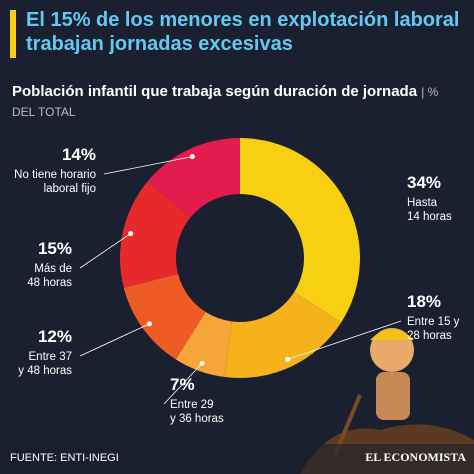 The height and width of the screenshot is (474, 474). Describe the element at coordinates (45, 364) in the screenshot. I see `category-label: Entre 37 y 48 horas` at that location.